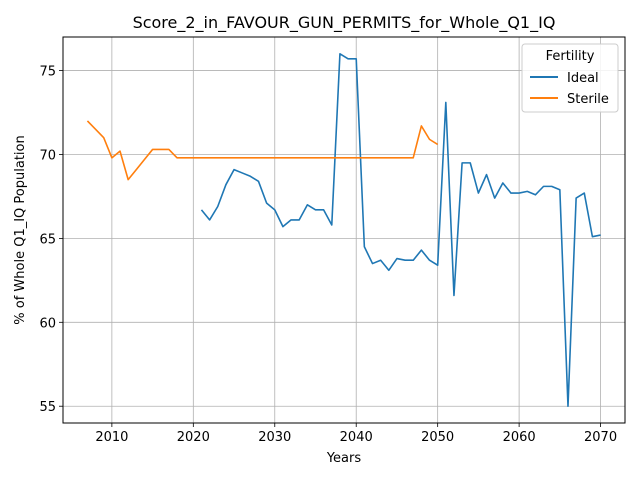 The height and width of the screenshot is (480, 640). I want to click on series-line-sterile, so click(262, 150).